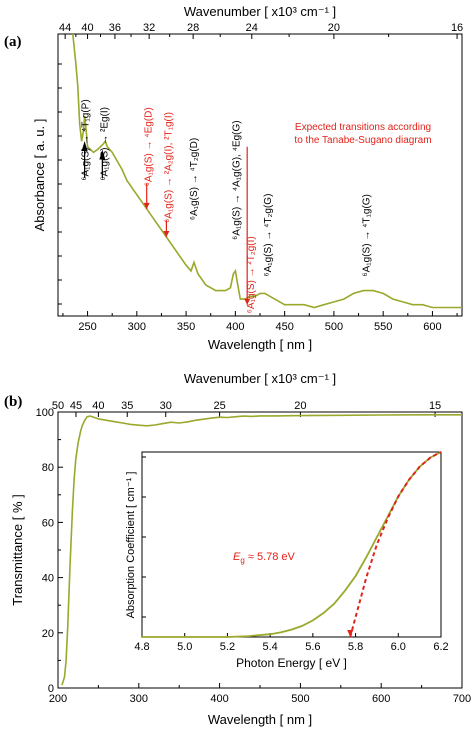  What do you see at coordinates (86, 139) in the screenshot?
I see `panel-a-transition-label: ⁶A₁g(S) → ⁴T₁g(P)` at bounding box center [86, 139].